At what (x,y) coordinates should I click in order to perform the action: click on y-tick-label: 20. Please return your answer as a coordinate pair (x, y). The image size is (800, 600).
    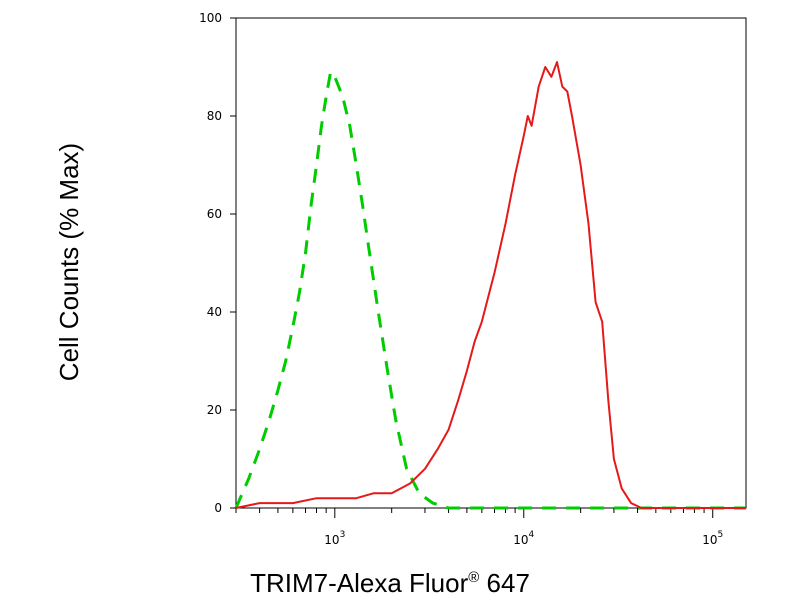
    Looking at the image, I should click on (214, 410).